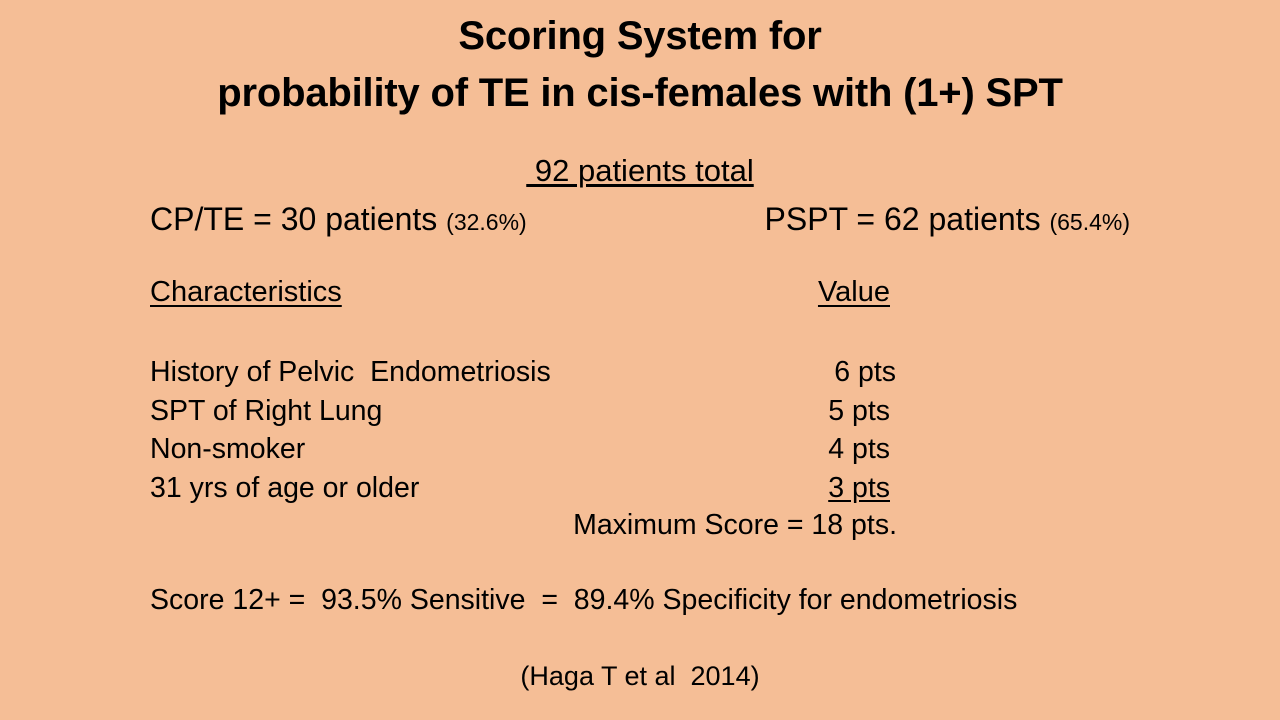 The height and width of the screenshot is (720, 1280). I want to click on row-characteristic: SPT of Right Lung, so click(266, 410).